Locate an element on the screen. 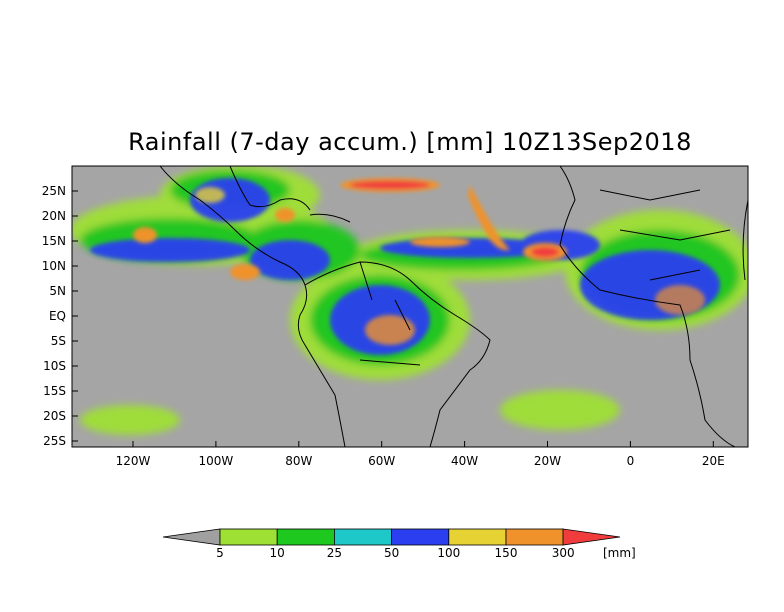 This screenshot has width=784, height=612. lon-tick-label: 80W is located at coordinates (298, 461).